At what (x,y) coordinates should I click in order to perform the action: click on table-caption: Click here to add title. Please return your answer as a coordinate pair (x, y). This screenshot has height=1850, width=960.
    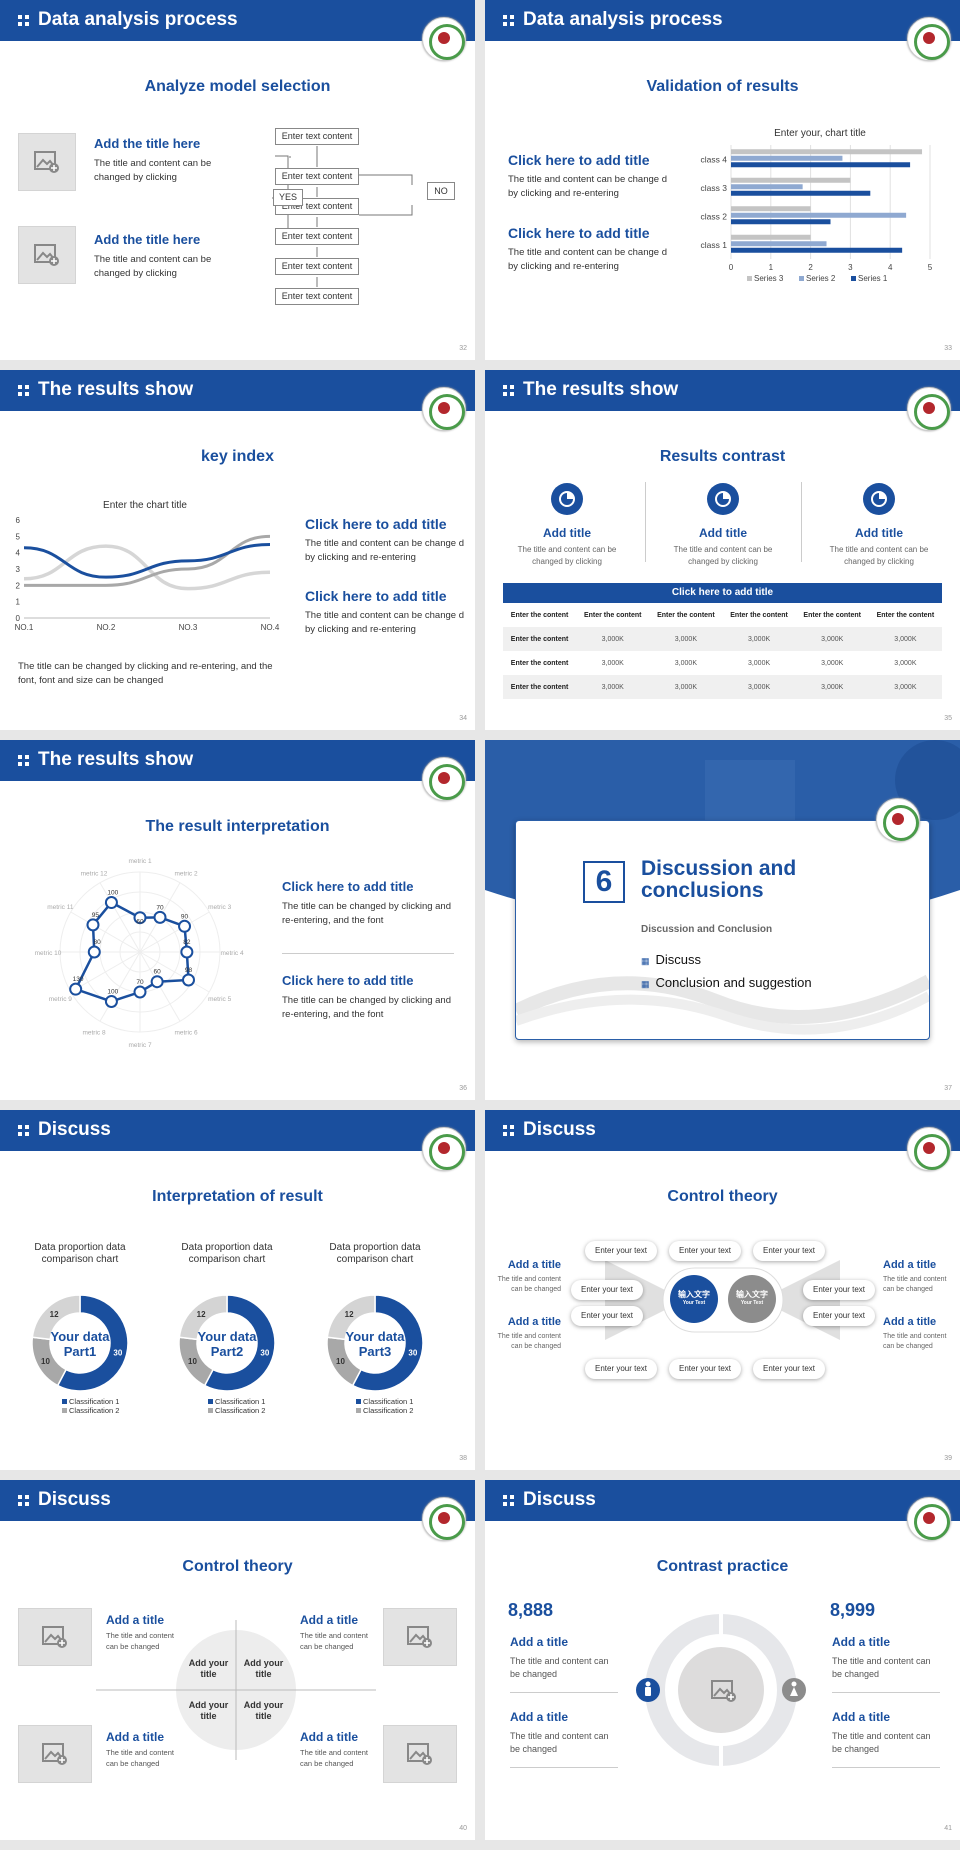
    Looking at the image, I should click on (722, 593).